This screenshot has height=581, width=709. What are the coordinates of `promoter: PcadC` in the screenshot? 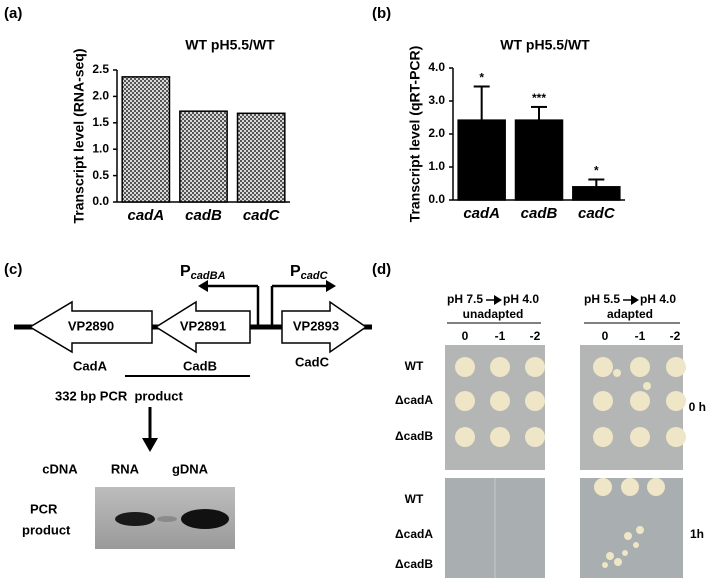 It's located at (309, 272).